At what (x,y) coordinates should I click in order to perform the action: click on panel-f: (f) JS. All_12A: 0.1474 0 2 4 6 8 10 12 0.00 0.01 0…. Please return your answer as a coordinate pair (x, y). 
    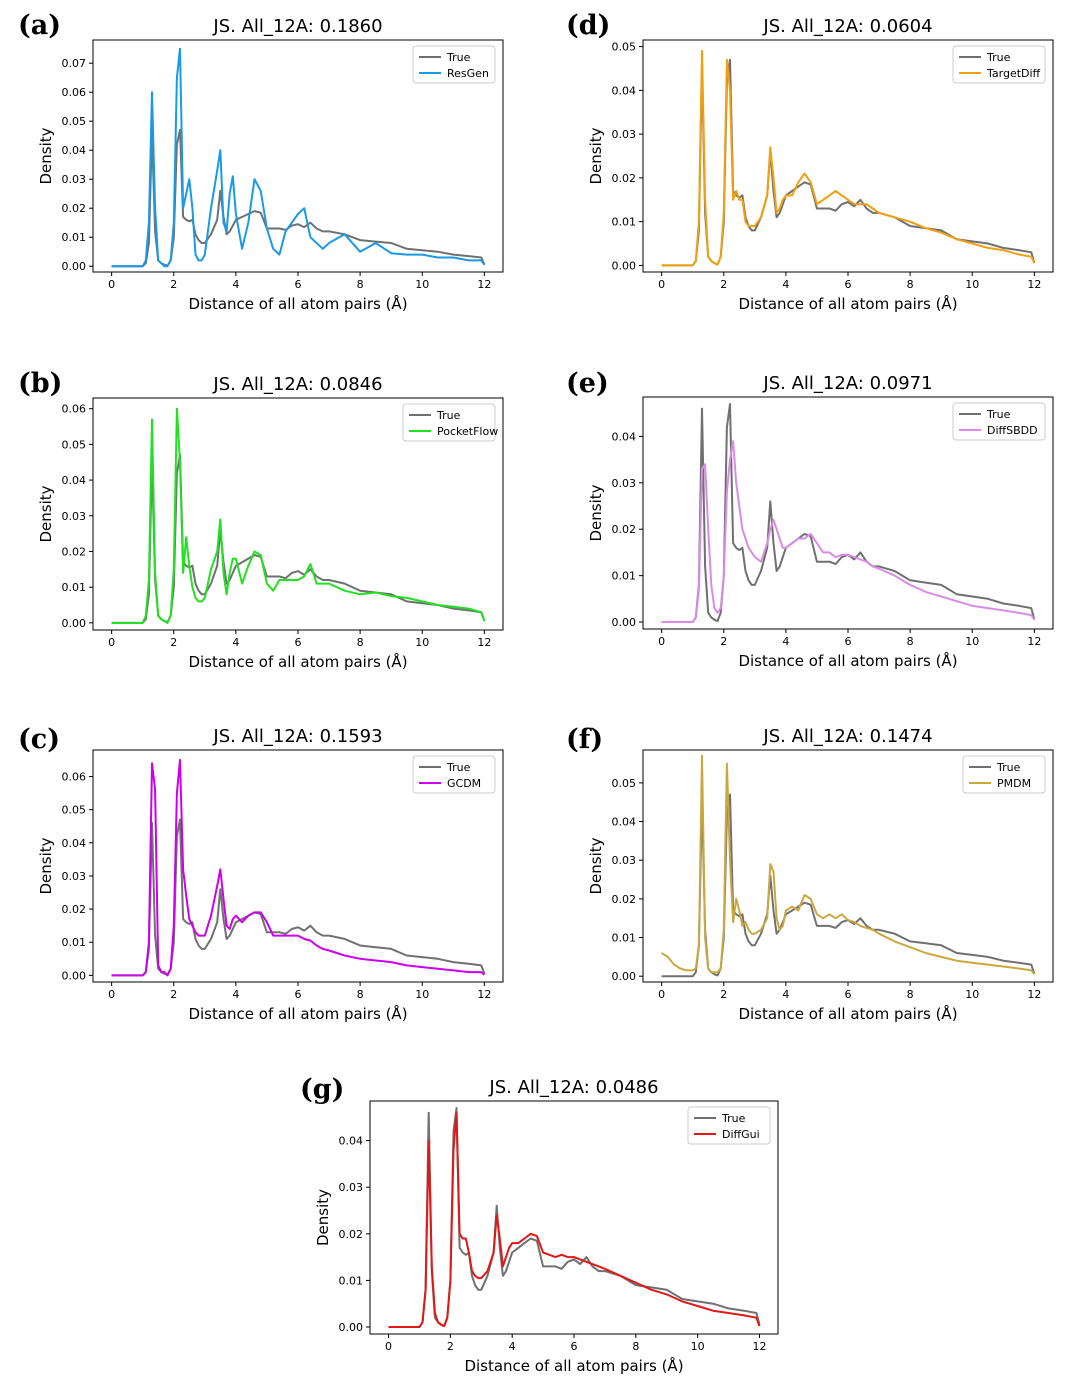
    Looking at the image, I should click on (810, 873).